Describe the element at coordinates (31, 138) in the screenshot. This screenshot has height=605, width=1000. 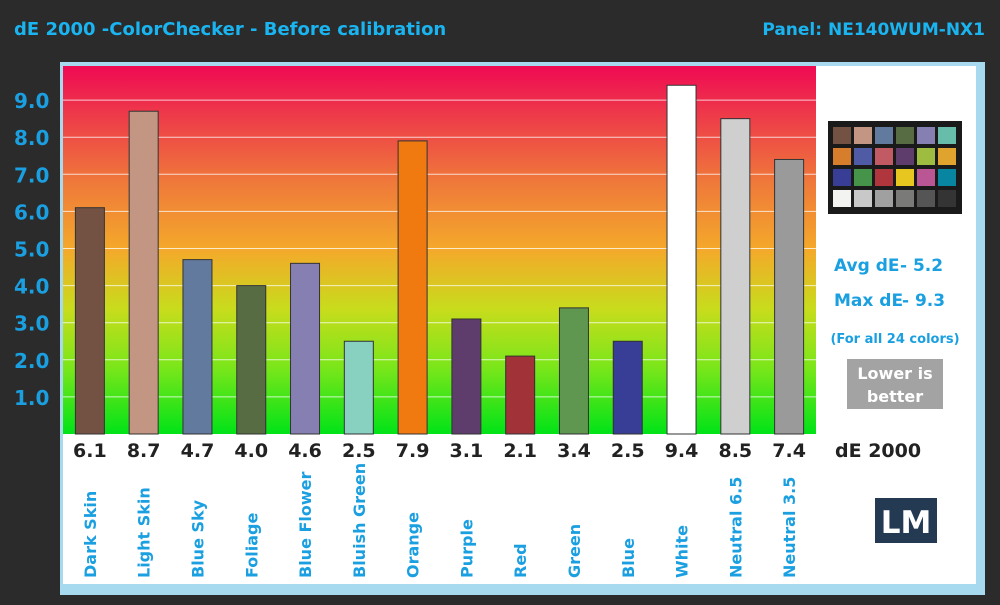
I see `y-tick-label: 8.0` at that location.